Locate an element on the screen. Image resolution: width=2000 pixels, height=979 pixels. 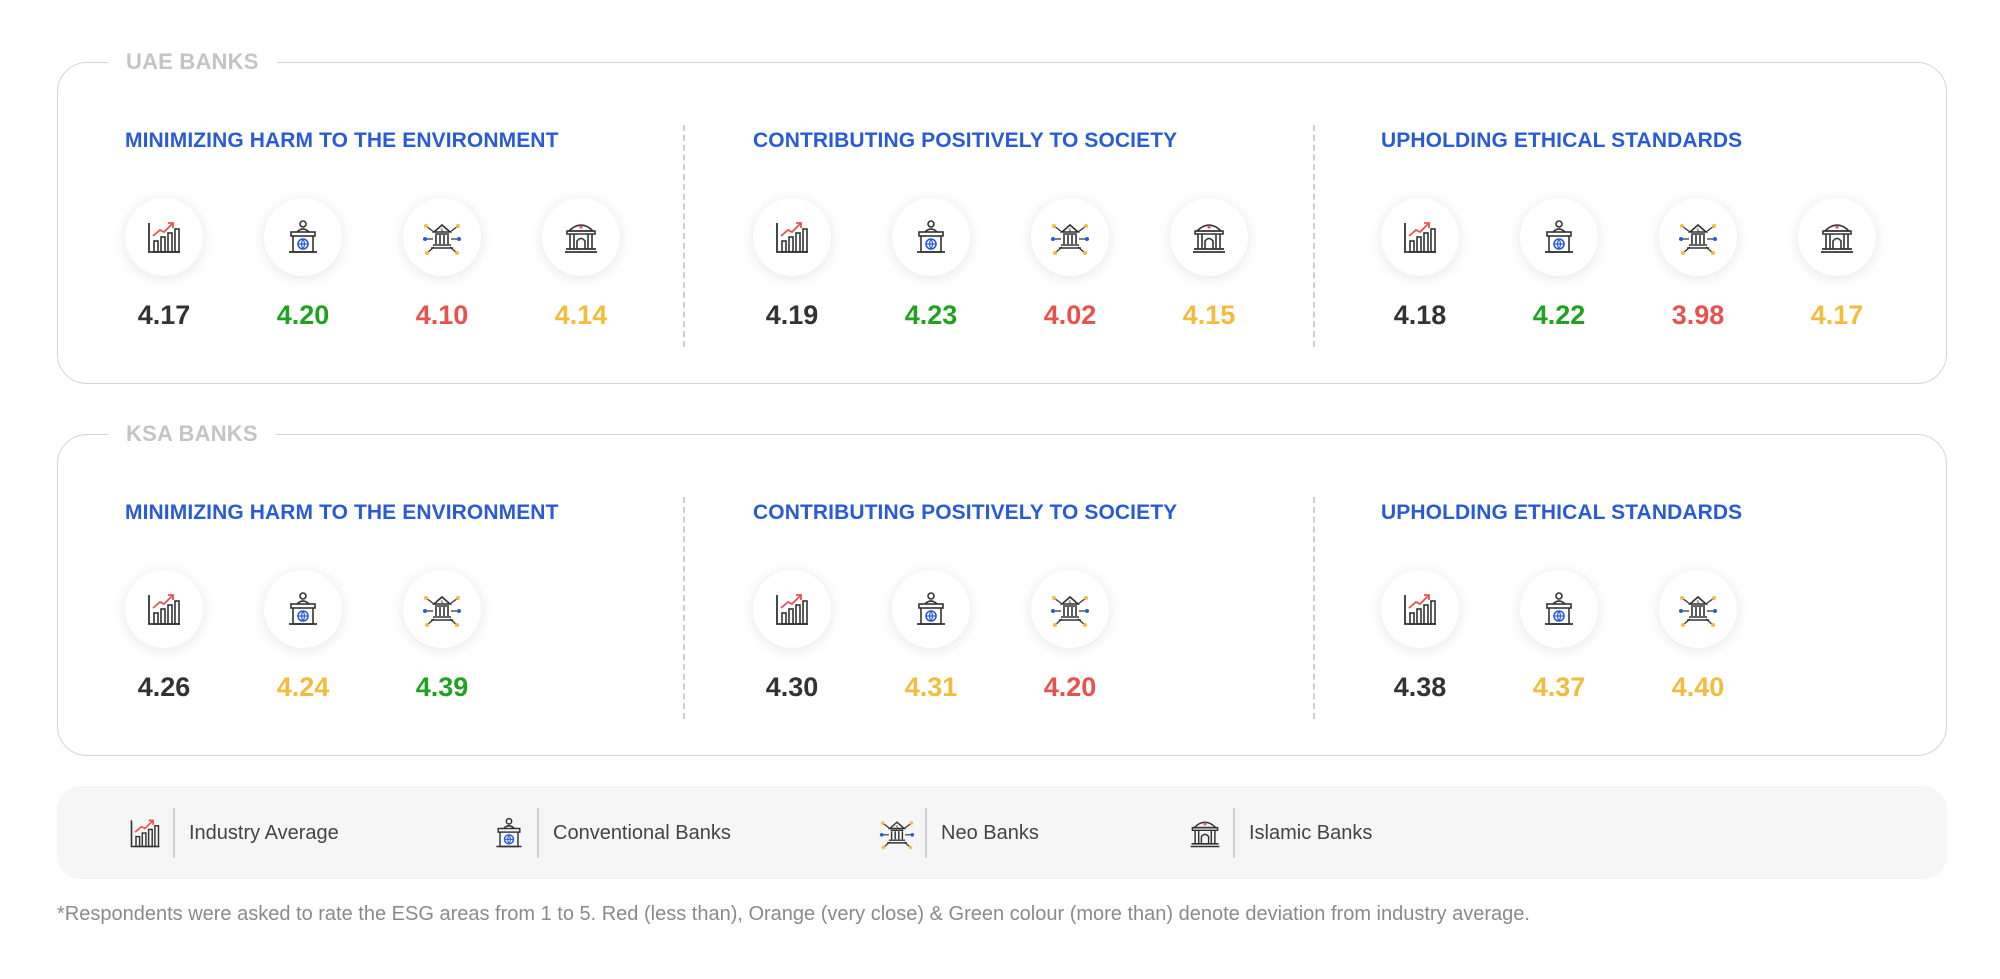
score-item-conventional-banks: 4.37 is located at coordinates (1559, 636).